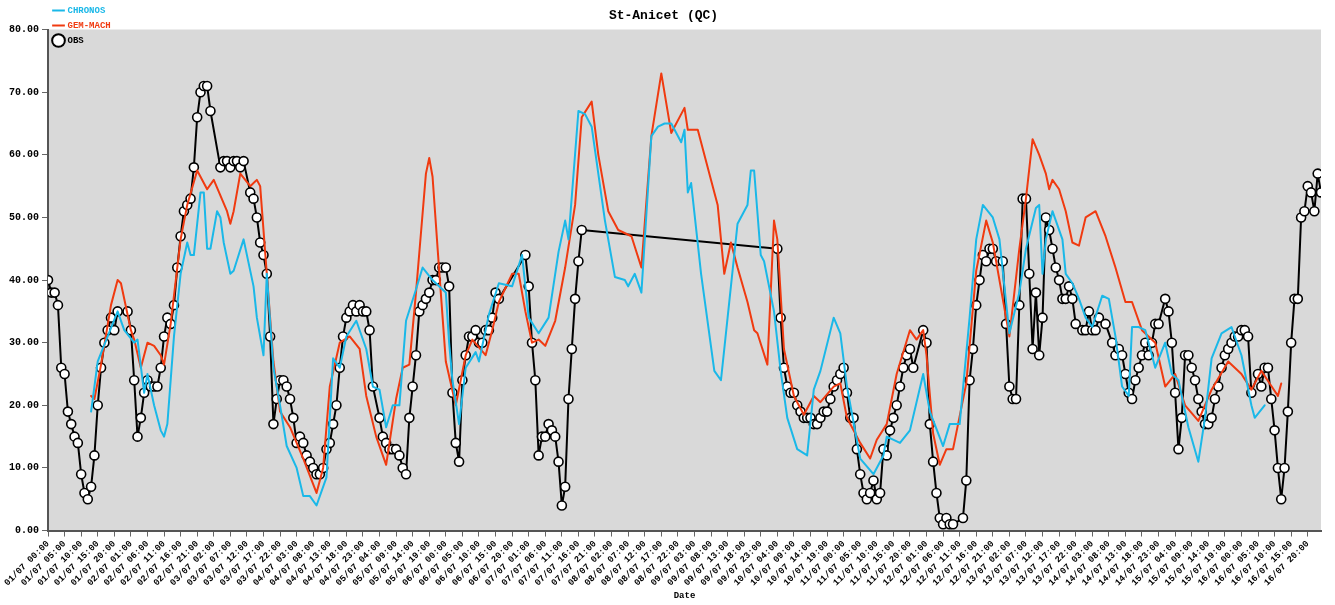 This screenshot has width=1335, height=605. What do you see at coordinates (684, 595) in the screenshot?
I see `x-axis-title: Date` at bounding box center [684, 595].